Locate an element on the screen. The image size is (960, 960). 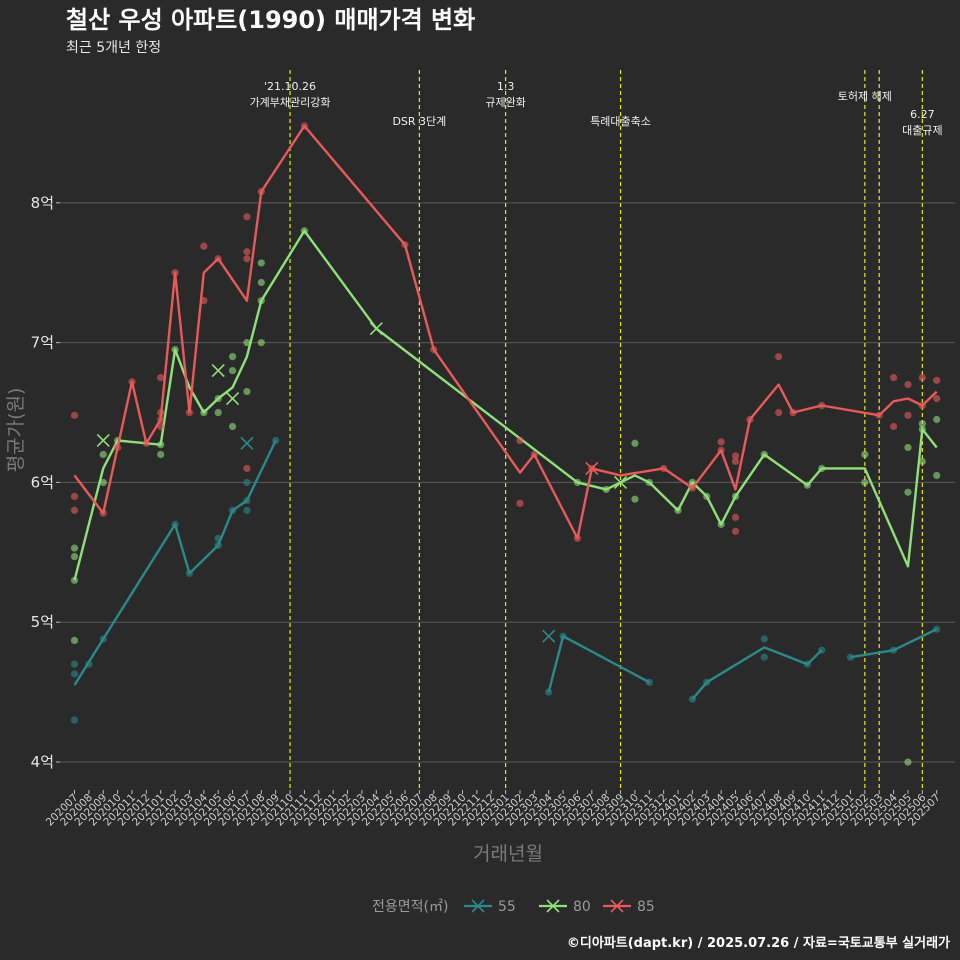
legend-title: 전용면적(㎡) is located at coordinates (410, 907).